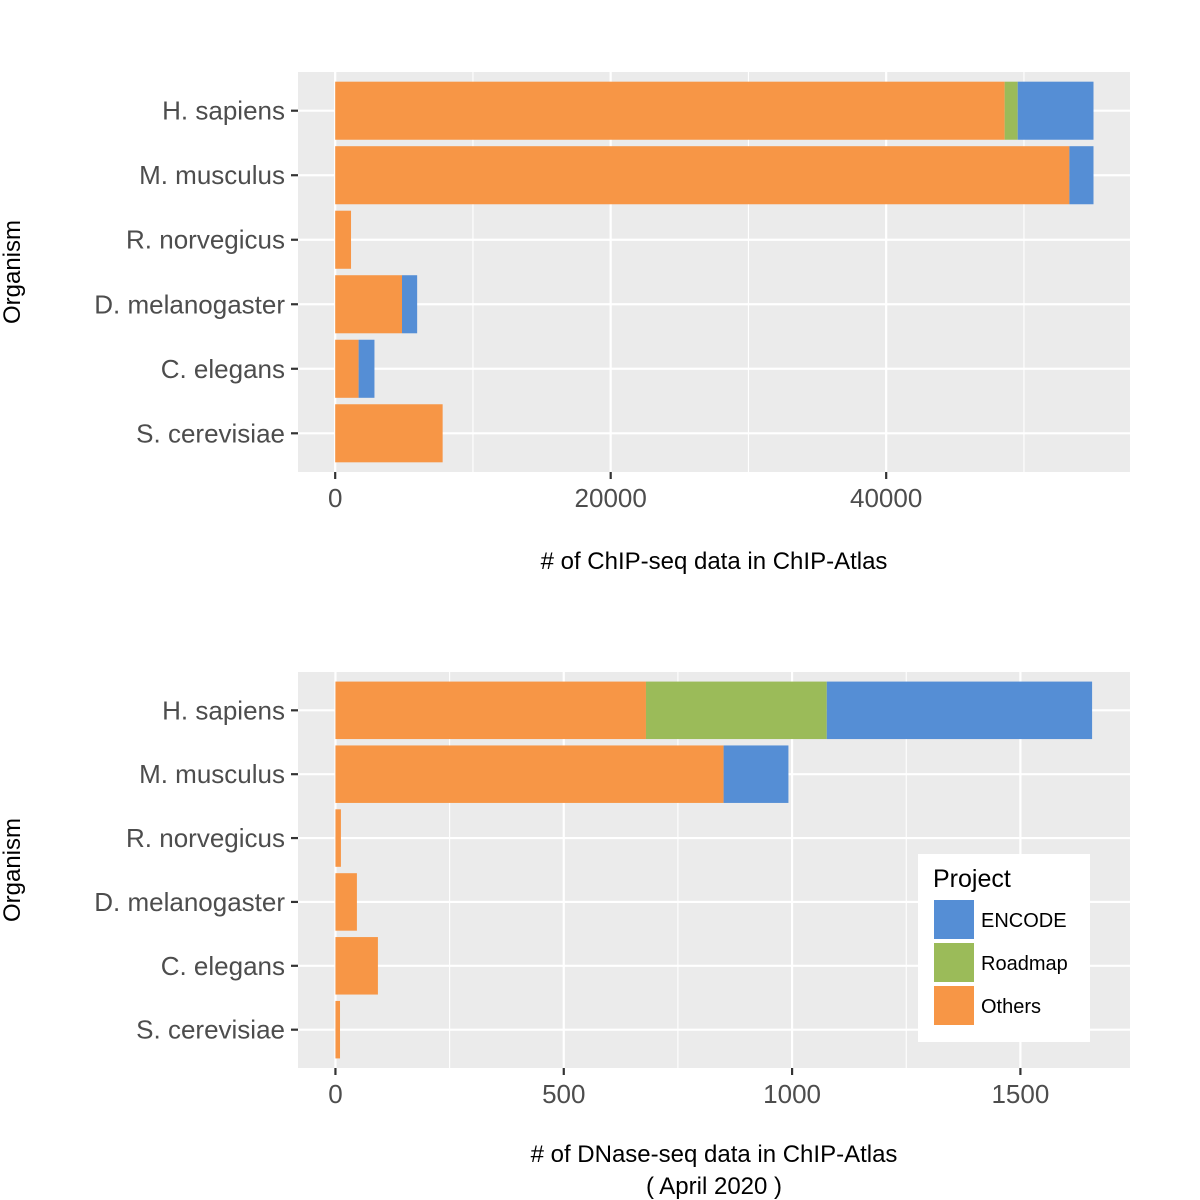 This screenshot has height=1200, width=1200. I want to click on dnaseq-x-tick-label: 0, so click(335, 1094).